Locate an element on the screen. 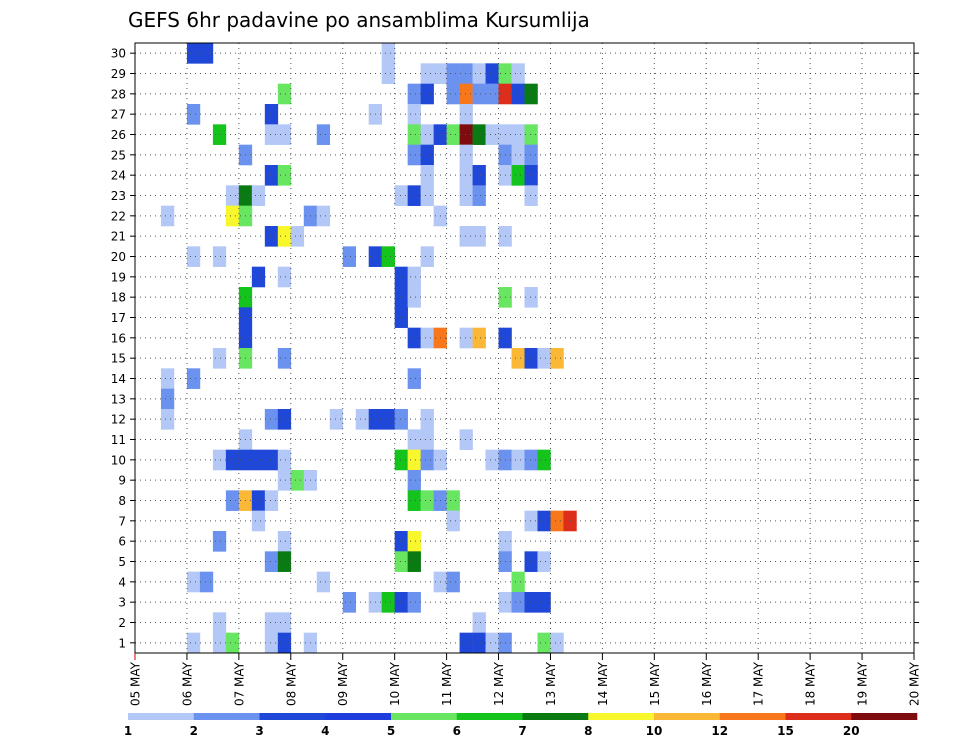 The width and height of the screenshot is (960, 742). x-tick-label: 19 MAY is located at coordinates (863, 683).